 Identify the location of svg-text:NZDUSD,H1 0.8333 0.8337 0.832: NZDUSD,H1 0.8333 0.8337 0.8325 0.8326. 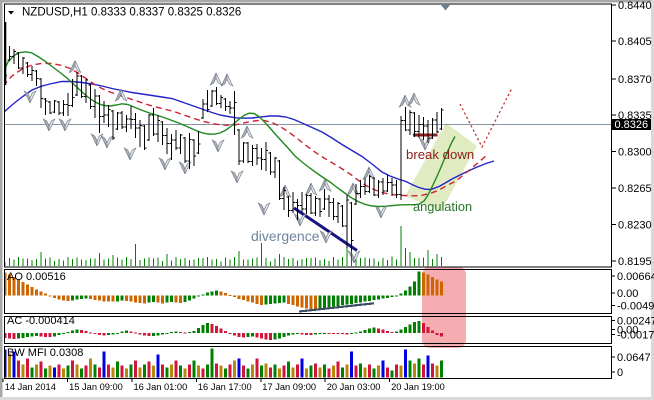
(131, 13).